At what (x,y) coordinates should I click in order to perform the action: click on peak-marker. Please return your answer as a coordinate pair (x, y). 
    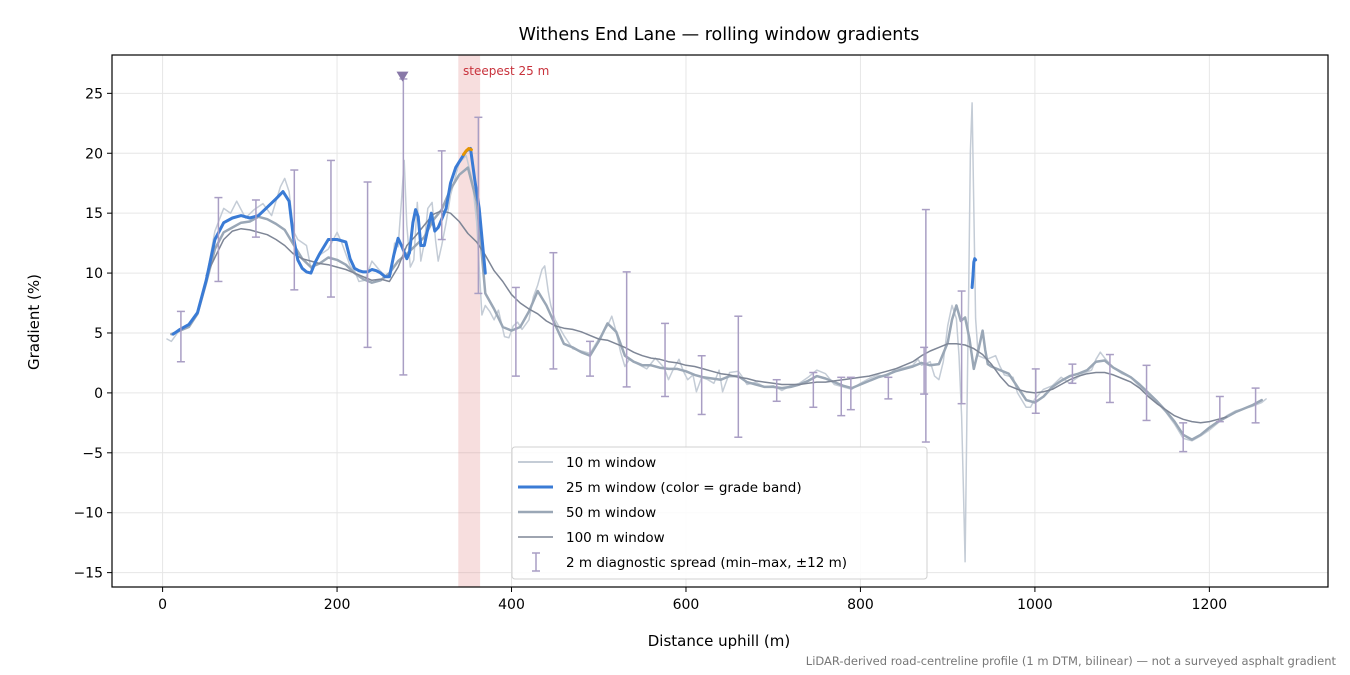
    Looking at the image, I should click on (402, 76).